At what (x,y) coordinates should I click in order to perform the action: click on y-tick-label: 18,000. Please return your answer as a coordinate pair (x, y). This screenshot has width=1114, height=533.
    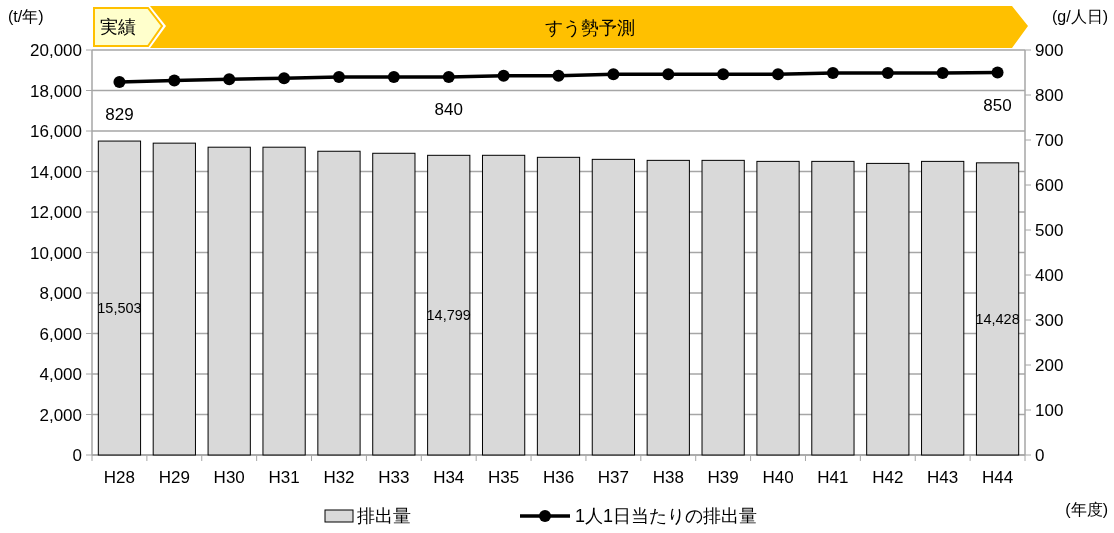
    Looking at the image, I should click on (56, 91).